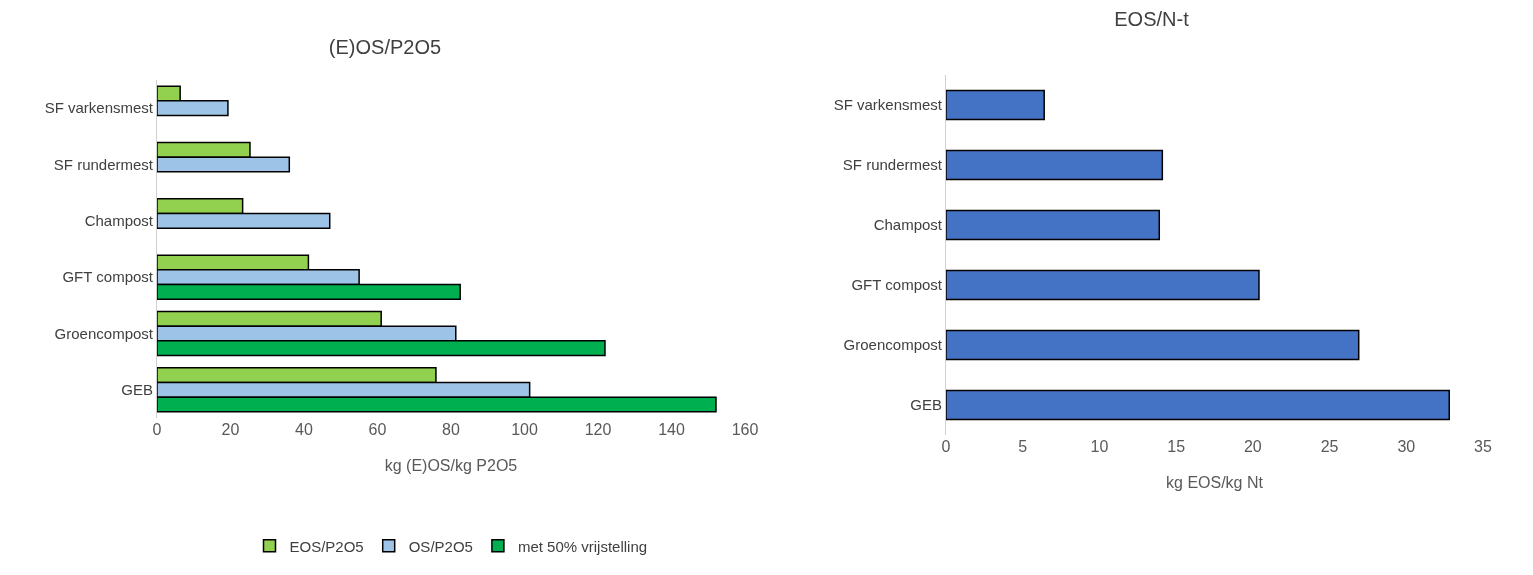  What do you see at coordinates (1329, 446) in the screenshot?
I see `x-tick-label: 25` at bounding box center [1329, 446].